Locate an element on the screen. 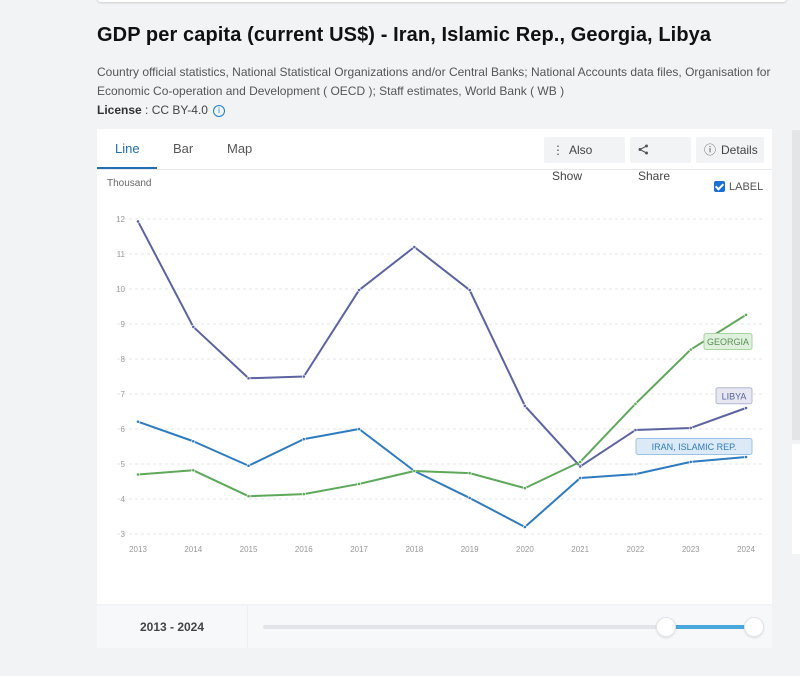 The height and width of the screenshot is (676, 800). range-label: 2013 - 2024 is located at coordinates (172, 627).